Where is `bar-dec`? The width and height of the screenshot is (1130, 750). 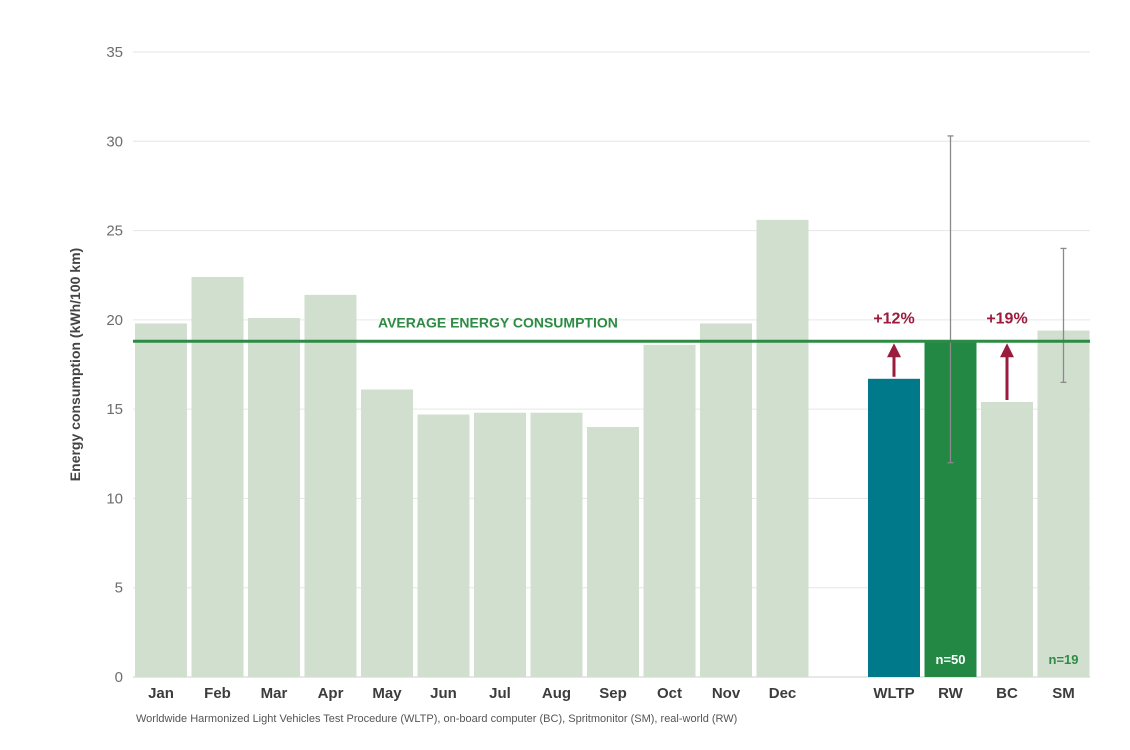
bar-dec is located at coordinates (782, 448).